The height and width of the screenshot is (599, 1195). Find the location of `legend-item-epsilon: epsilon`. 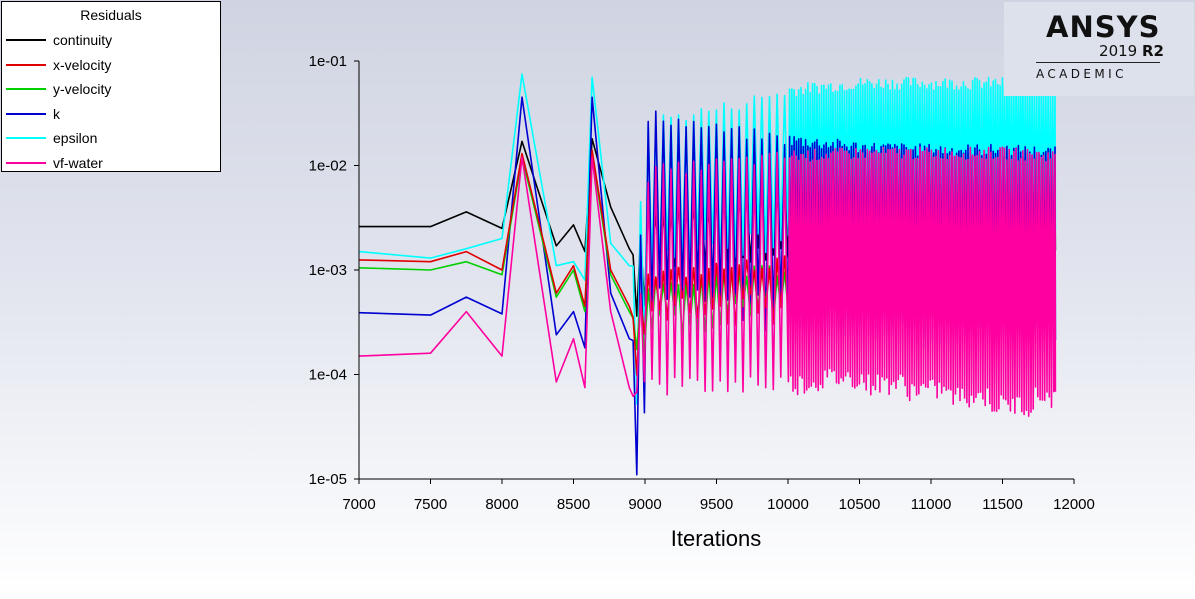

legend-item-epsilon: epsilon is located at coordinates (111, 138).